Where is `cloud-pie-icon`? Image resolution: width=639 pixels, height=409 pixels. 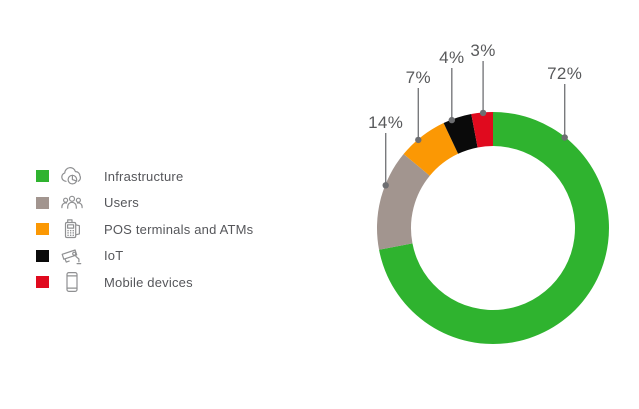 cloud-pie-icon is located at coordinates (72, 176).